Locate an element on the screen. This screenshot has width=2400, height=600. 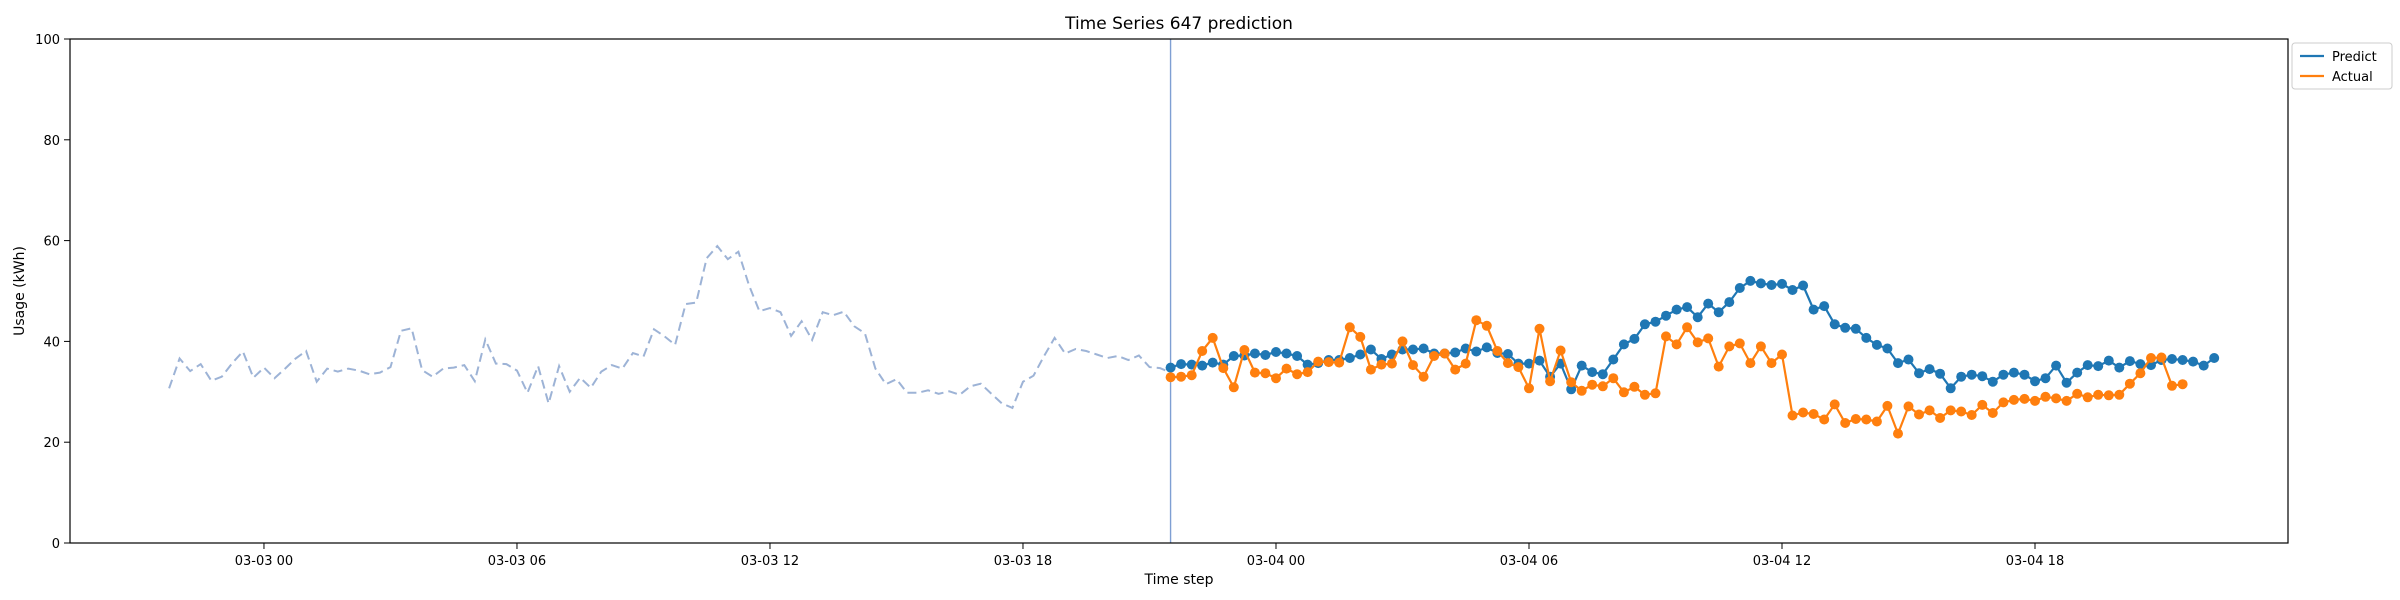
legend-label: Actual is located at coordinates (2352, 77).